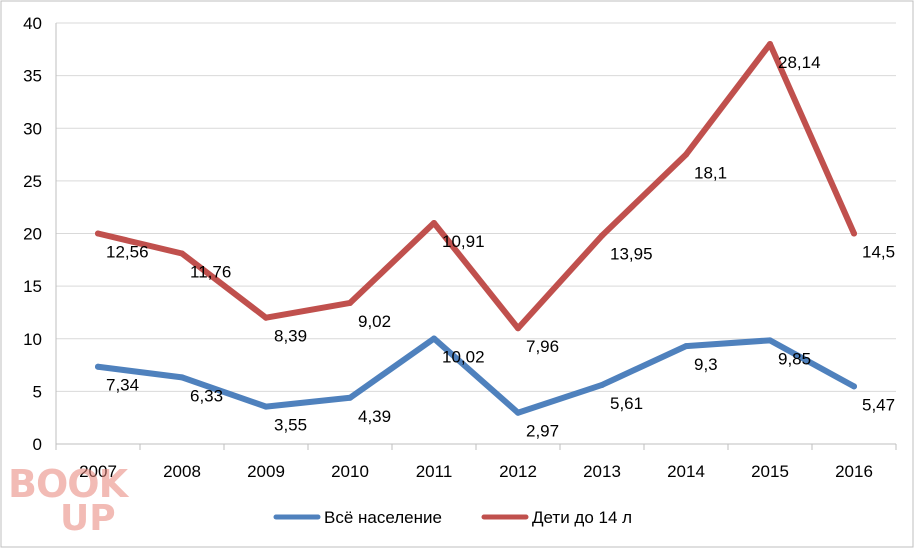 The width and height of the screenshot is (914, 553). What do you see at coordinates (542, 431) in the screenshot?
I see `data-label: 2,97` at bounding box center [542, 431].